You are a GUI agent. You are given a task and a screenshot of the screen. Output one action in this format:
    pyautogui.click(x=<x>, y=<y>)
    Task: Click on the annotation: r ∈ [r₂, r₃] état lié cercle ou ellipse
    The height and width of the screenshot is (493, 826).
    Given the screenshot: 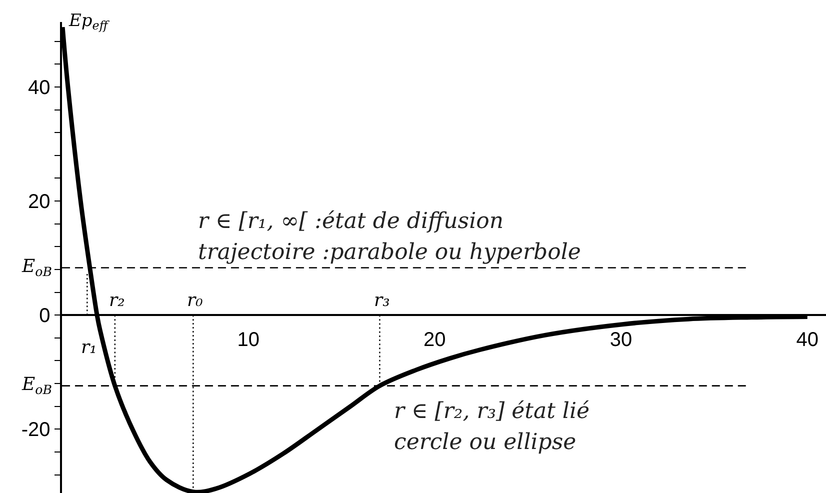 What is the action you would take?
    pyautogui.click(x=492, y=427)
    